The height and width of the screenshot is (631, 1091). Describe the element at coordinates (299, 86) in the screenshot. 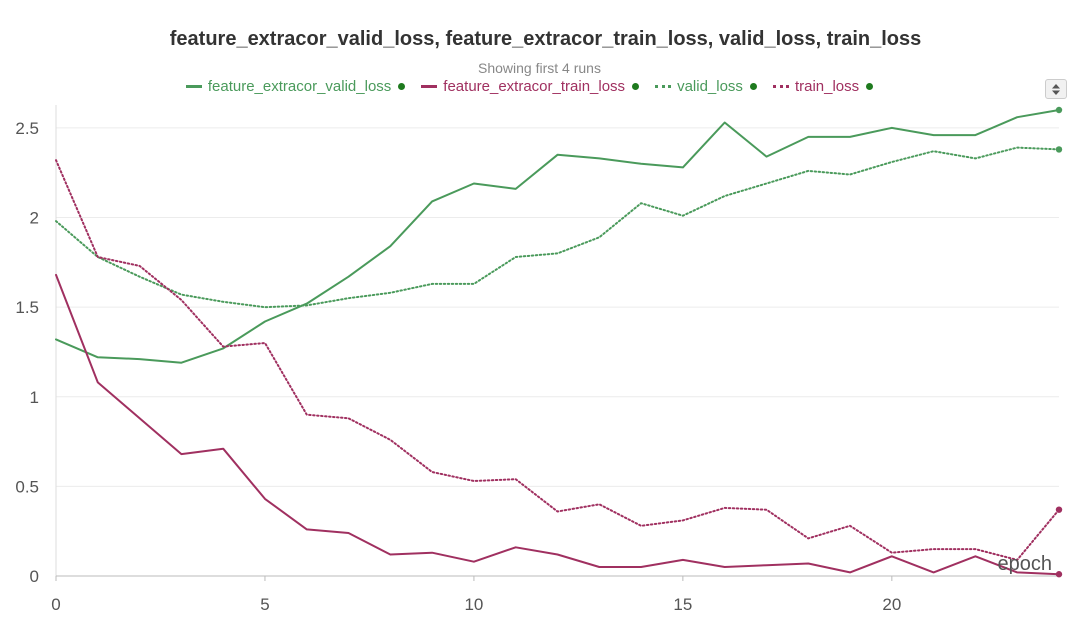

I see `legend-label: feature_extracor_valid_loss` at that location.